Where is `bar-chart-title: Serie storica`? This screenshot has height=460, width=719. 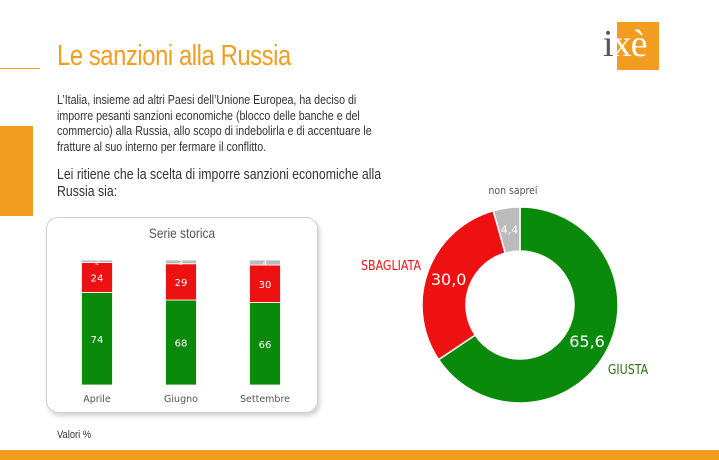 bar-chart-title: Serie storica is located at coordinates (182, 233).